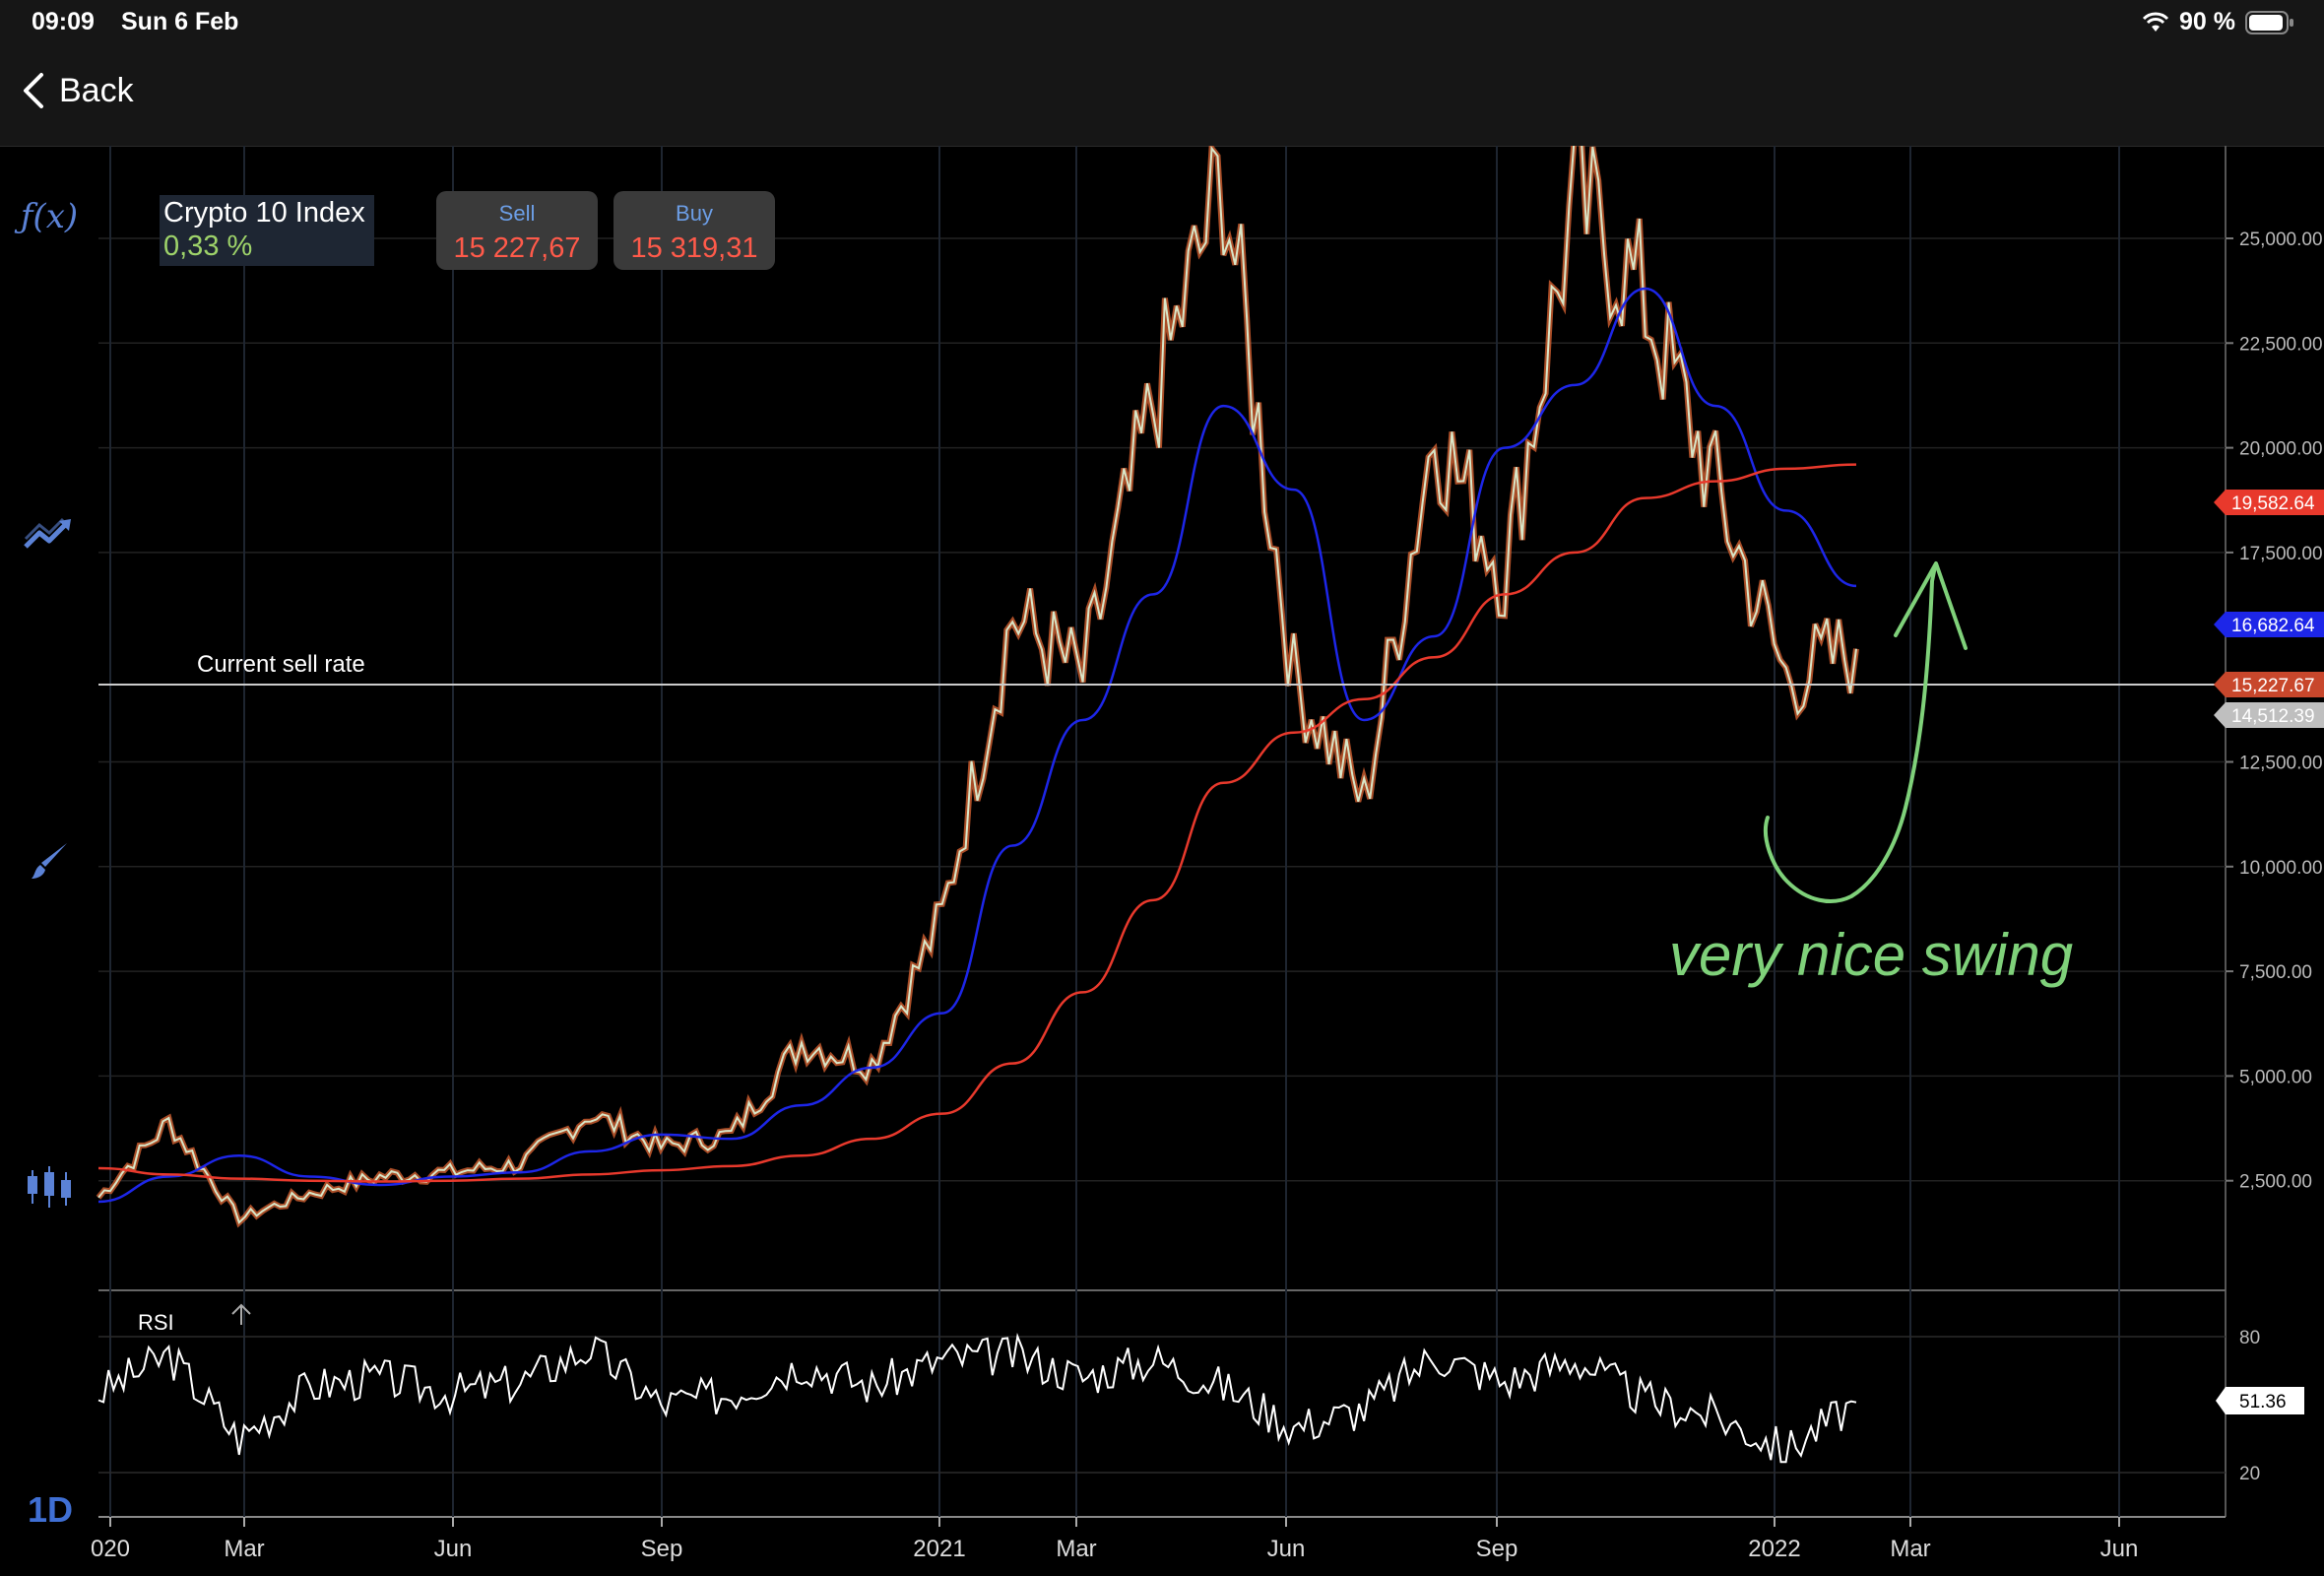 The width and height of the screenshot is (2324, 1576). Describe the element at coordinates (2273, 626) in the screenshot. I see `price-label-text: 16,682.64` at that location.